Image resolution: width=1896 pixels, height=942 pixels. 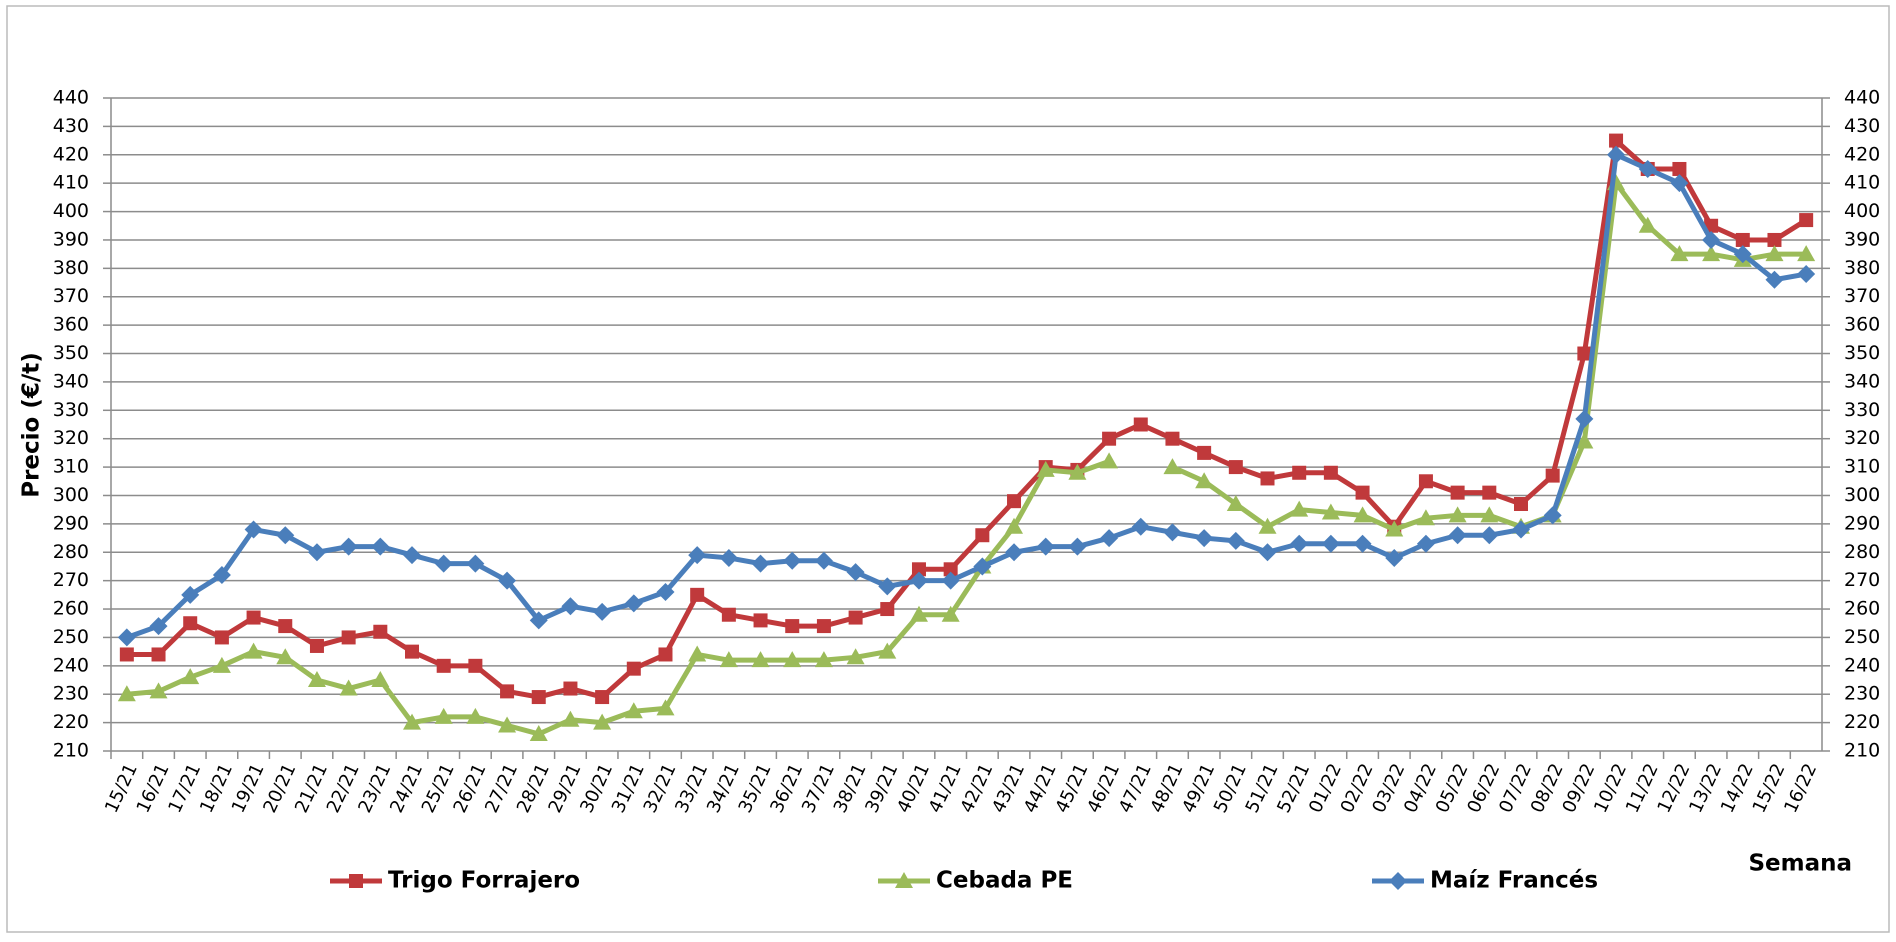 I want to click on y-tick-label: 390, so click(x=71, y=239).